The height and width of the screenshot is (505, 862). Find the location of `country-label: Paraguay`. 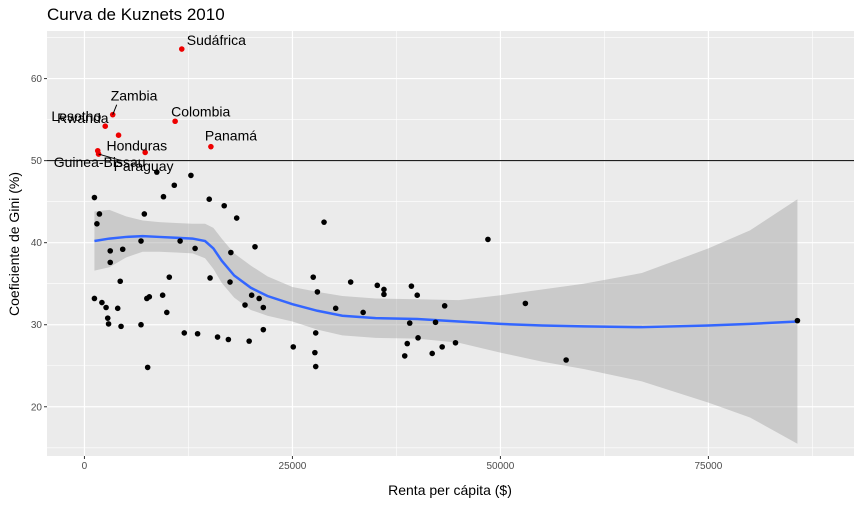

country-label: Paraguay is located at coordinates (144, 166).